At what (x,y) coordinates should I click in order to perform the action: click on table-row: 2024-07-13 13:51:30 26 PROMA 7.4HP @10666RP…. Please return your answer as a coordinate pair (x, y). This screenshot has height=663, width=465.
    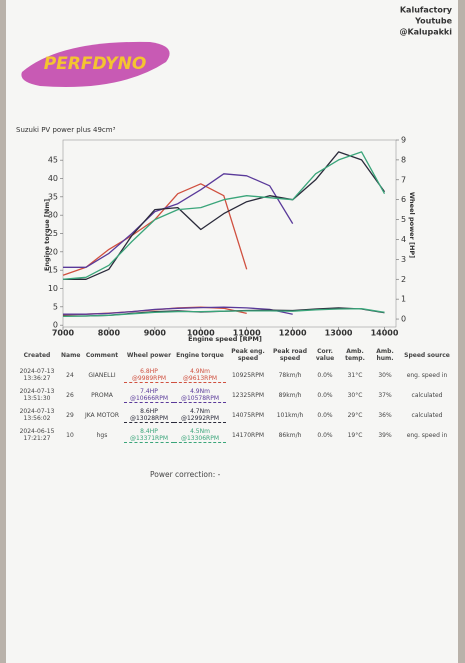
    Looking at the image, I should click on (234, 395).